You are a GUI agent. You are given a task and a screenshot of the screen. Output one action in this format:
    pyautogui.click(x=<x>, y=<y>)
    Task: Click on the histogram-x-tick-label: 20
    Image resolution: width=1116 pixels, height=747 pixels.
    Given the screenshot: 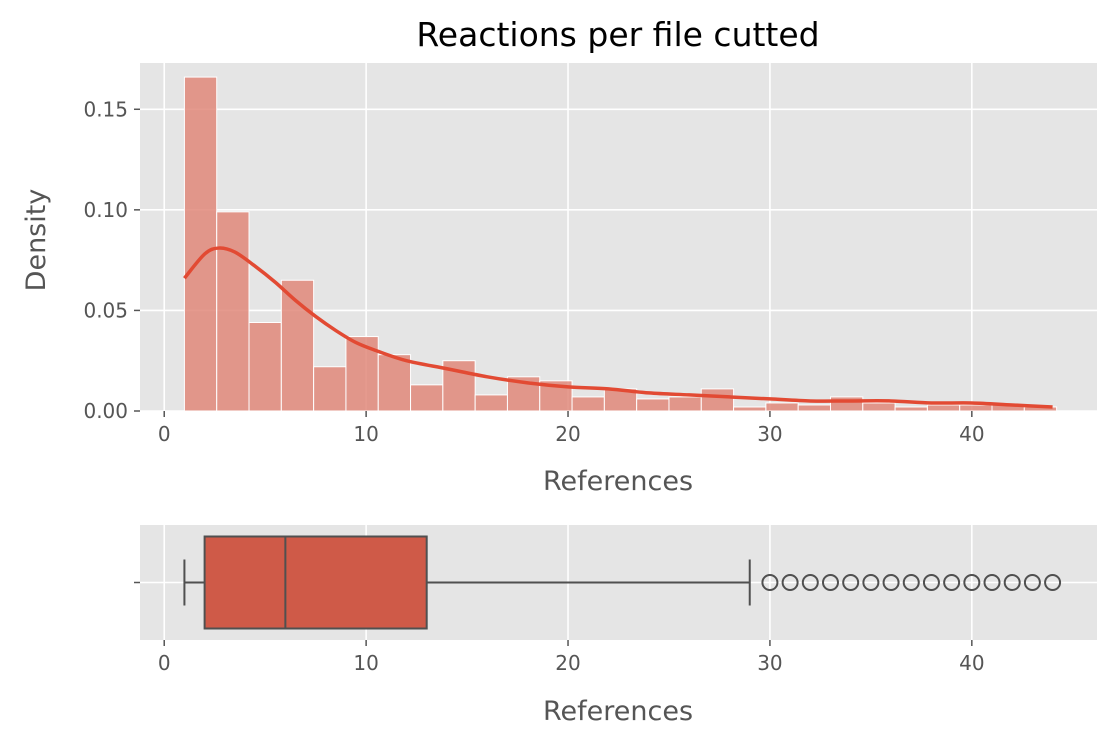 What is the action you would take?
    pyautogui.click(x=567, y=434)
    